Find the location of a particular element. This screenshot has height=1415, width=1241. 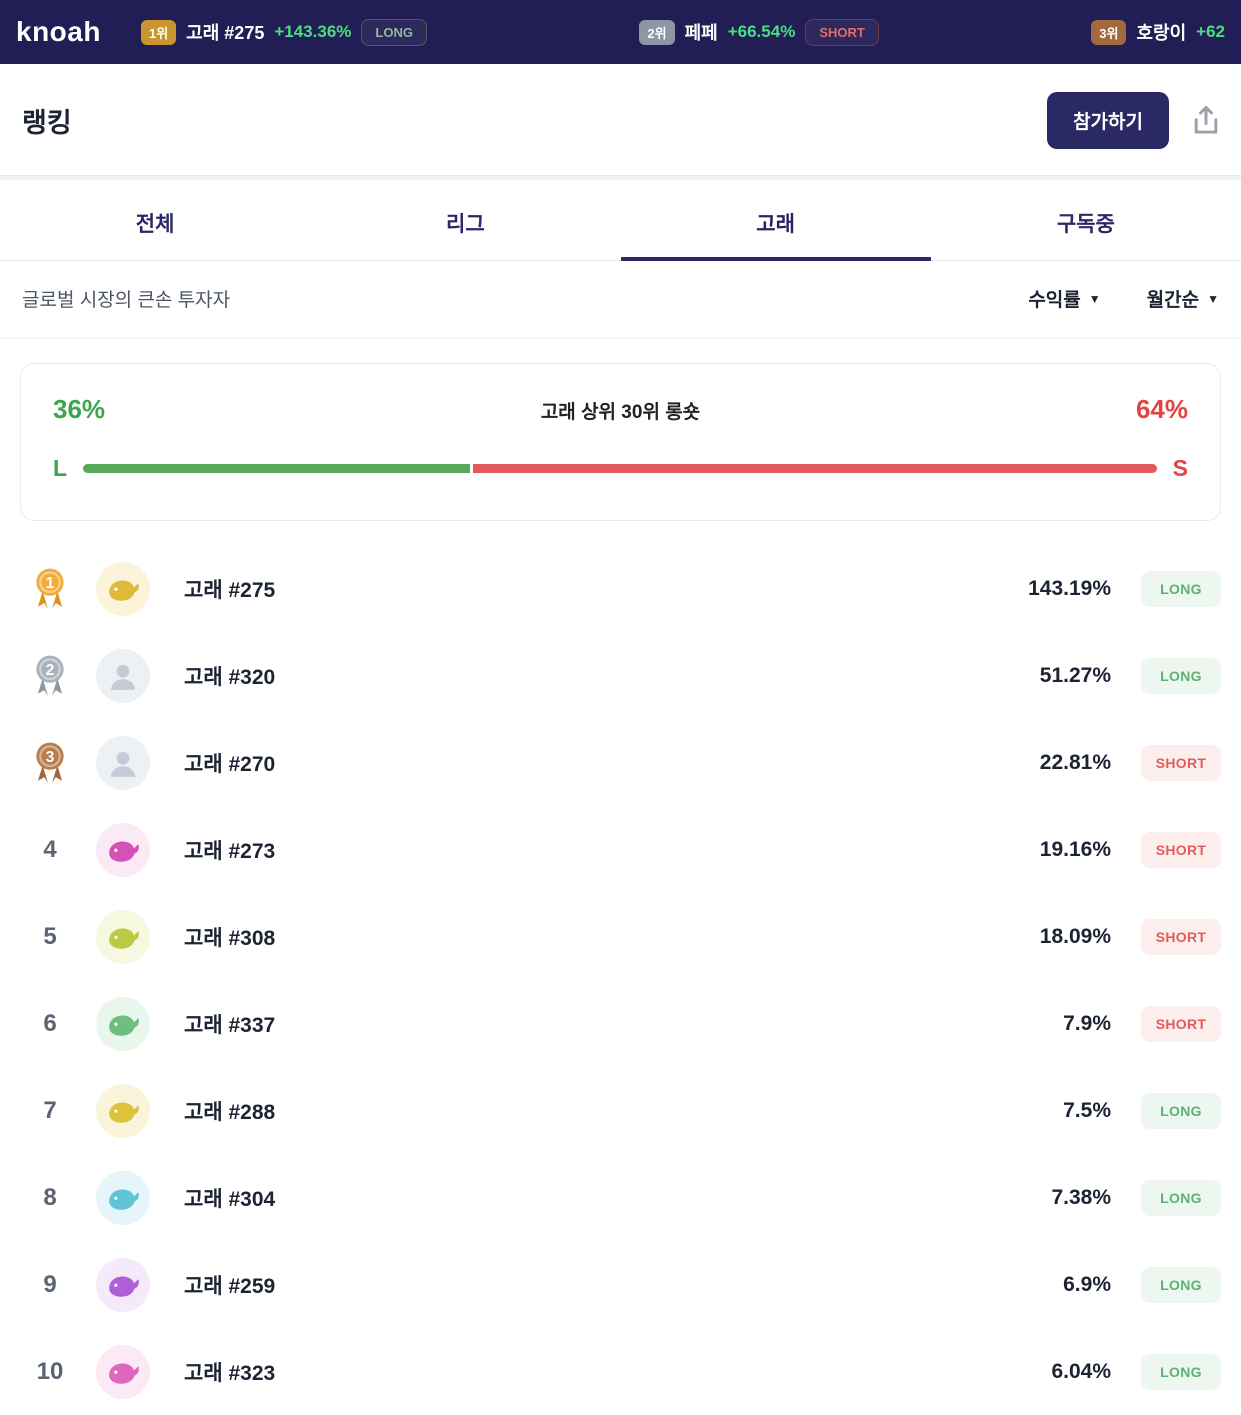

ticker-change: +62 is located at coordinates (1210, 31).